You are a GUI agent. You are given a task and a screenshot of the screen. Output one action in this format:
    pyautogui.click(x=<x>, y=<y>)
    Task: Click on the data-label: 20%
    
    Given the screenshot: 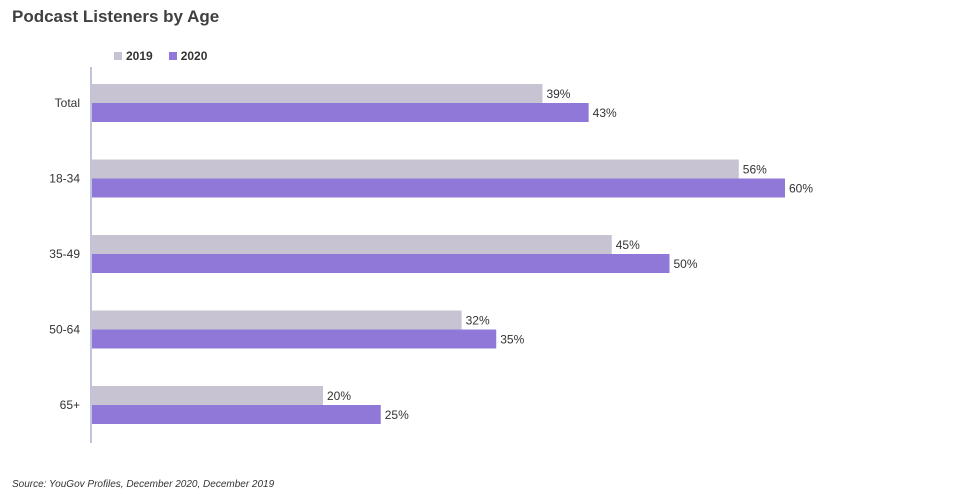 What is the action you would take?
    pyautogui.click(x=339, y=396)
    